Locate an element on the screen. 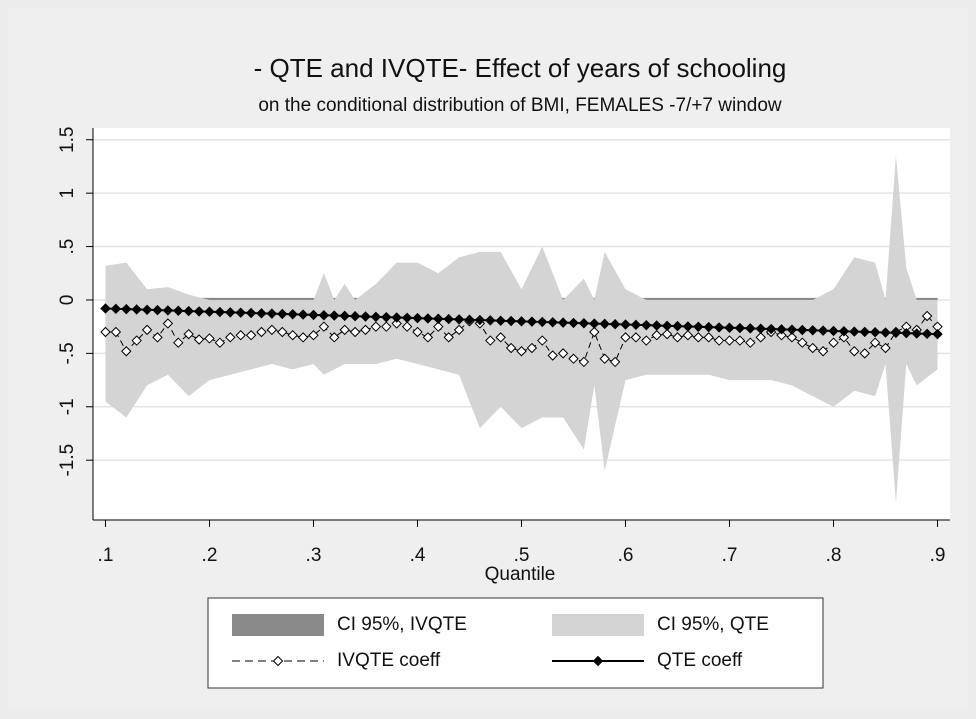 This screenshot has height=719, width=976. x-tick-label: .9 is located at coordinates (938, 555).